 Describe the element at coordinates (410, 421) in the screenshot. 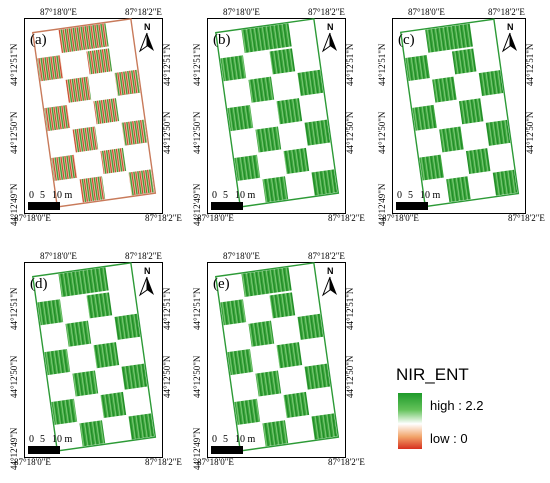

I see `legend-color-ramp` at that location.